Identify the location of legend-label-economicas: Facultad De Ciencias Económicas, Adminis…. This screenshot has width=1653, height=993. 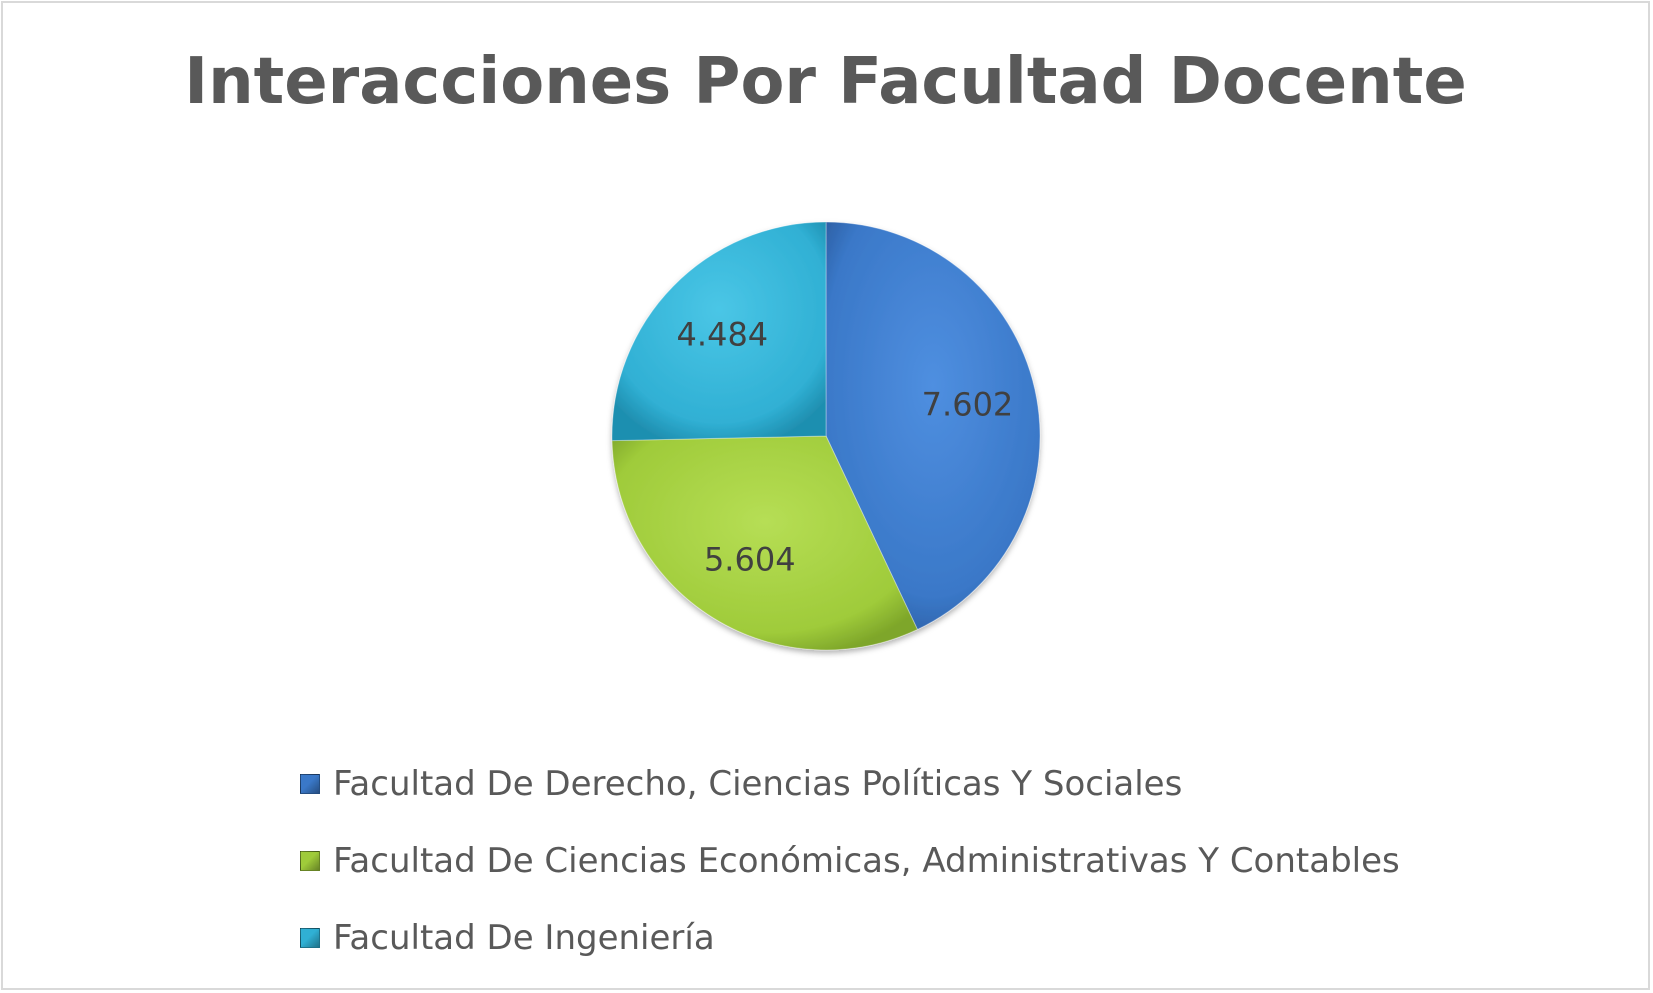
(866, 860).